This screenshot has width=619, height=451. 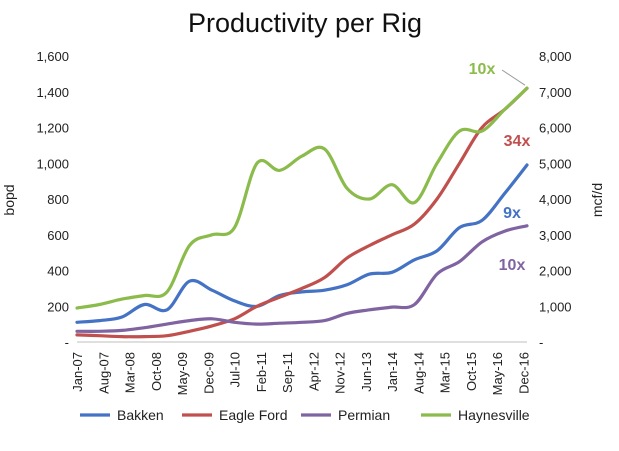 What do you see at coordinates (208, 373) in the screenshot?
I see `x-tick-label: Dec-09` at bounding box center [208, 373].